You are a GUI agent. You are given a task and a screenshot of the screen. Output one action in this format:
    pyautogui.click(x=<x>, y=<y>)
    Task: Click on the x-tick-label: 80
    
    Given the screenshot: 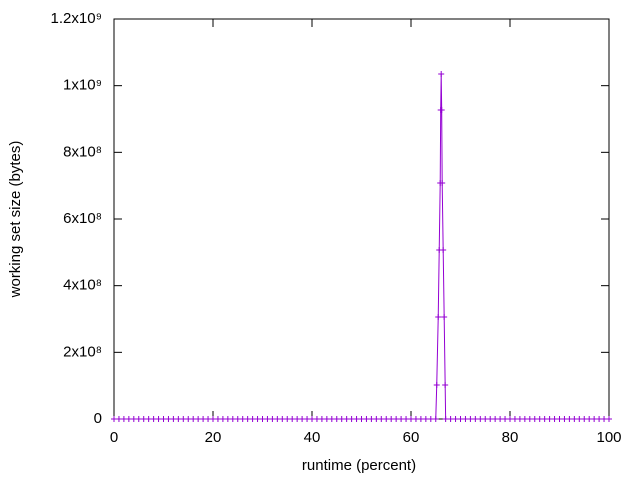 What is the action you would take?
    pyautogui.click(x=510, y=437)
    